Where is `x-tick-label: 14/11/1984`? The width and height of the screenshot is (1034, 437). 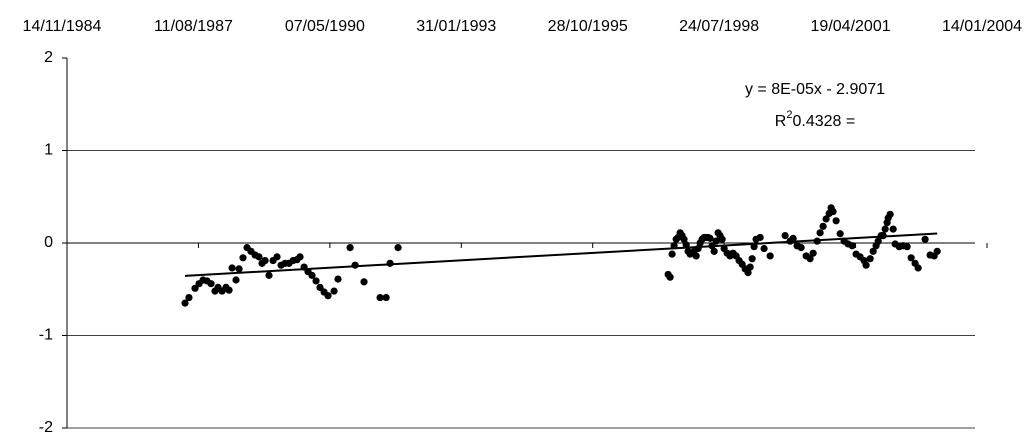
x-tick-label: 14/11/1984 is located at coordinates (62, 26).